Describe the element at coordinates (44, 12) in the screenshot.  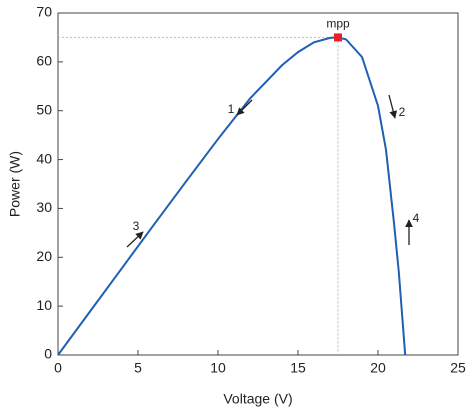
I see `y-tick-label: 70` at that location.